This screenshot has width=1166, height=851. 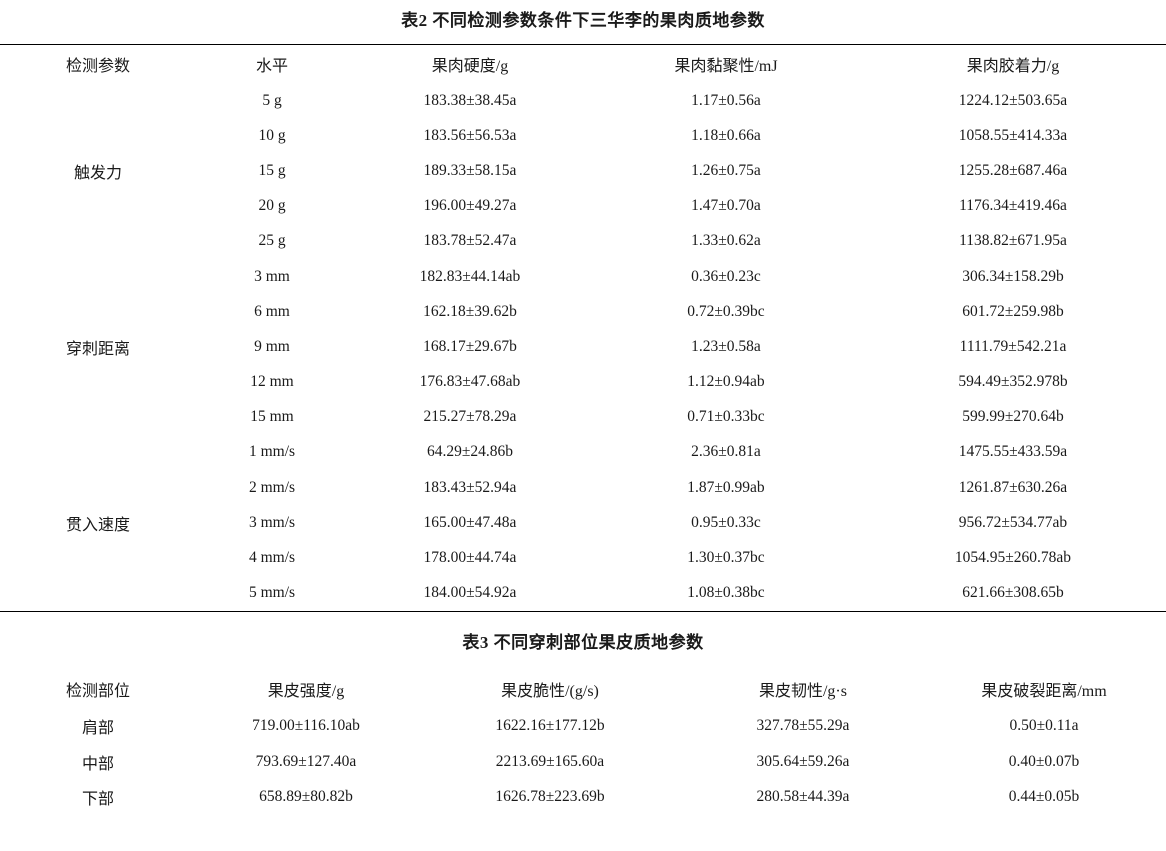 I want to click on table2-col-header-0: 检测参数, so click(x=97, y=66).